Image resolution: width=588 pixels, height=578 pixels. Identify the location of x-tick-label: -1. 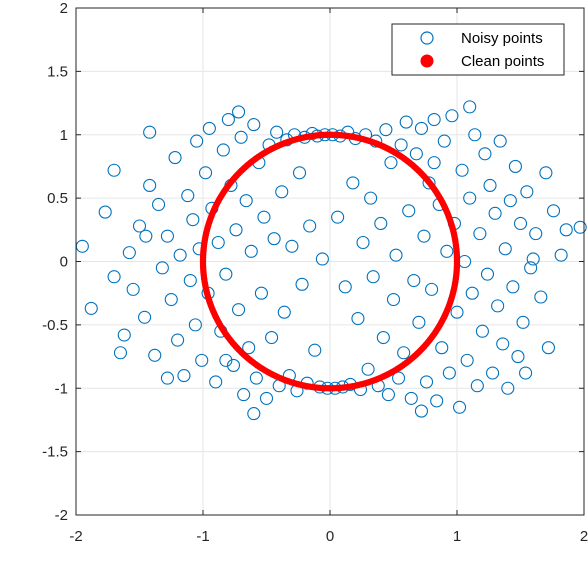
(202, 536).